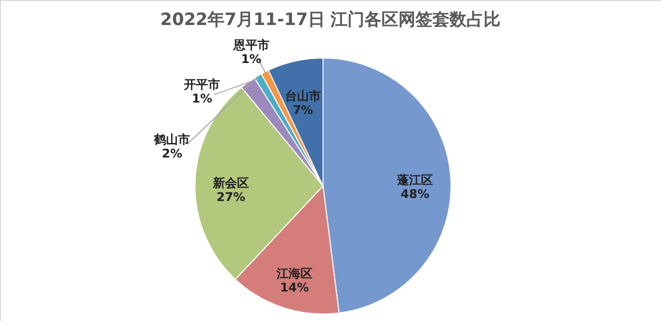 The width and height of the screenshot is (661, 321). I want to click on data-label: 48%, so click(415, 194).